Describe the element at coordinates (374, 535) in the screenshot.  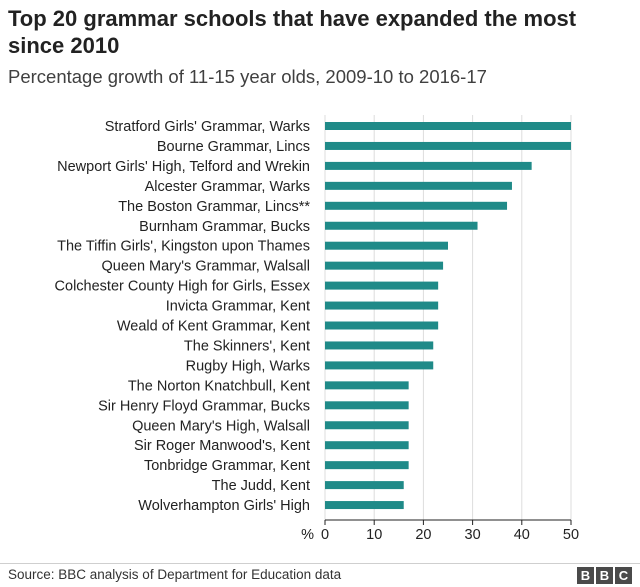
I see `x-tick-label: 10` at that location.